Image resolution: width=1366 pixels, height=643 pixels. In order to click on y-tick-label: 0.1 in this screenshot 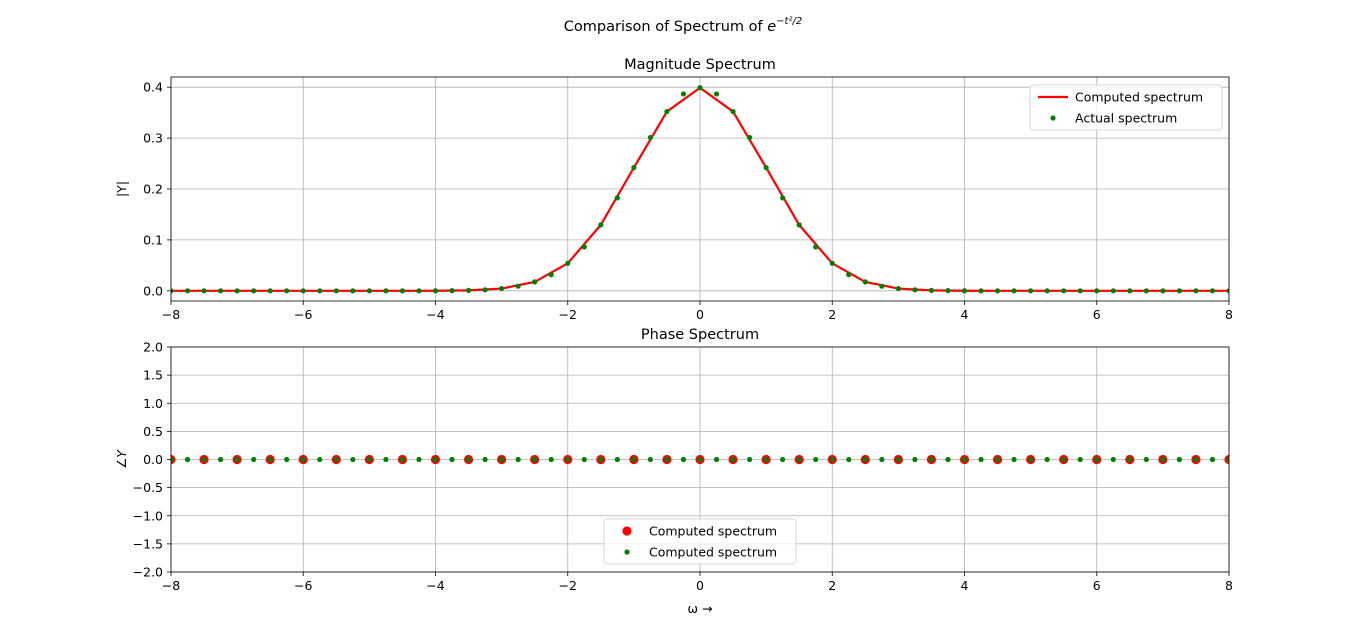, I will do `click(153, 239)`.